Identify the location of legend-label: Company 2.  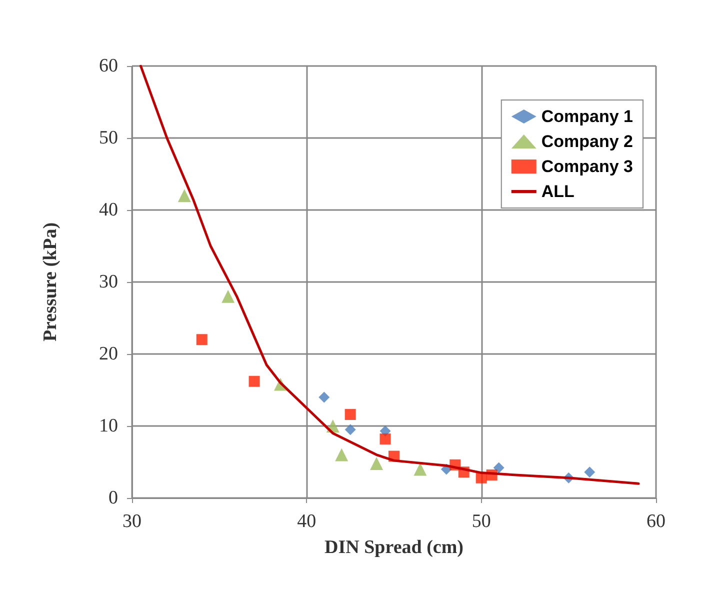
(587, 141).